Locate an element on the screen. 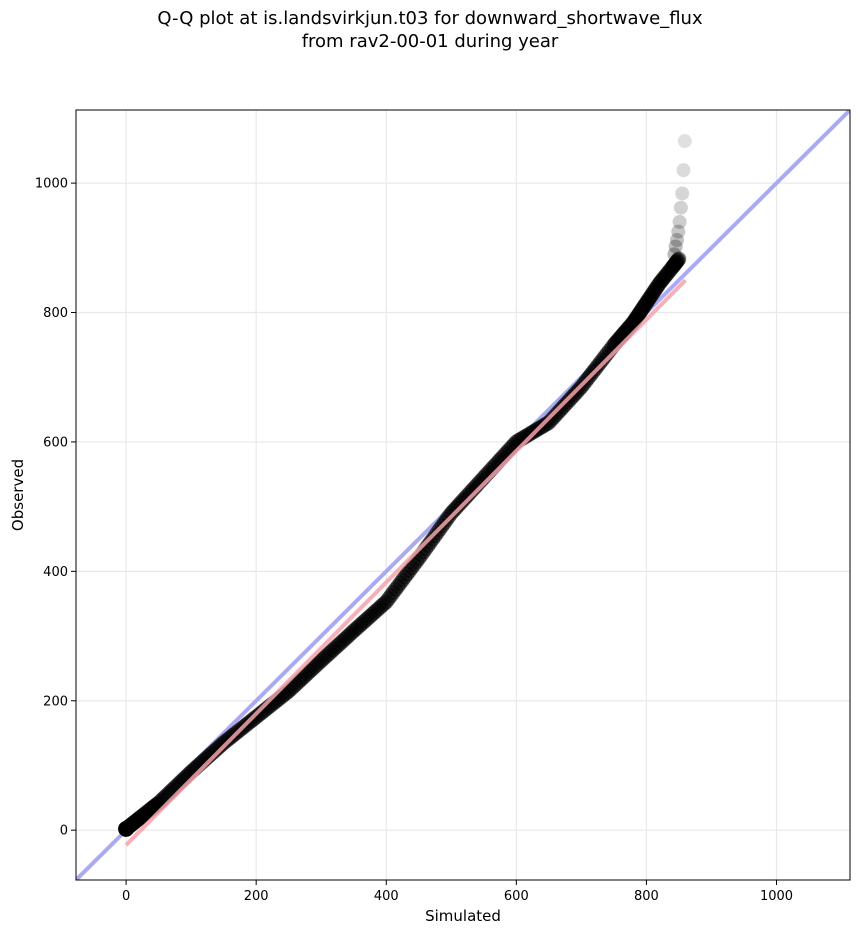 Image resolution: width=860 pixels, height=934 pixels. x-axis-label: Simulated is located at coordinates (463, 916).